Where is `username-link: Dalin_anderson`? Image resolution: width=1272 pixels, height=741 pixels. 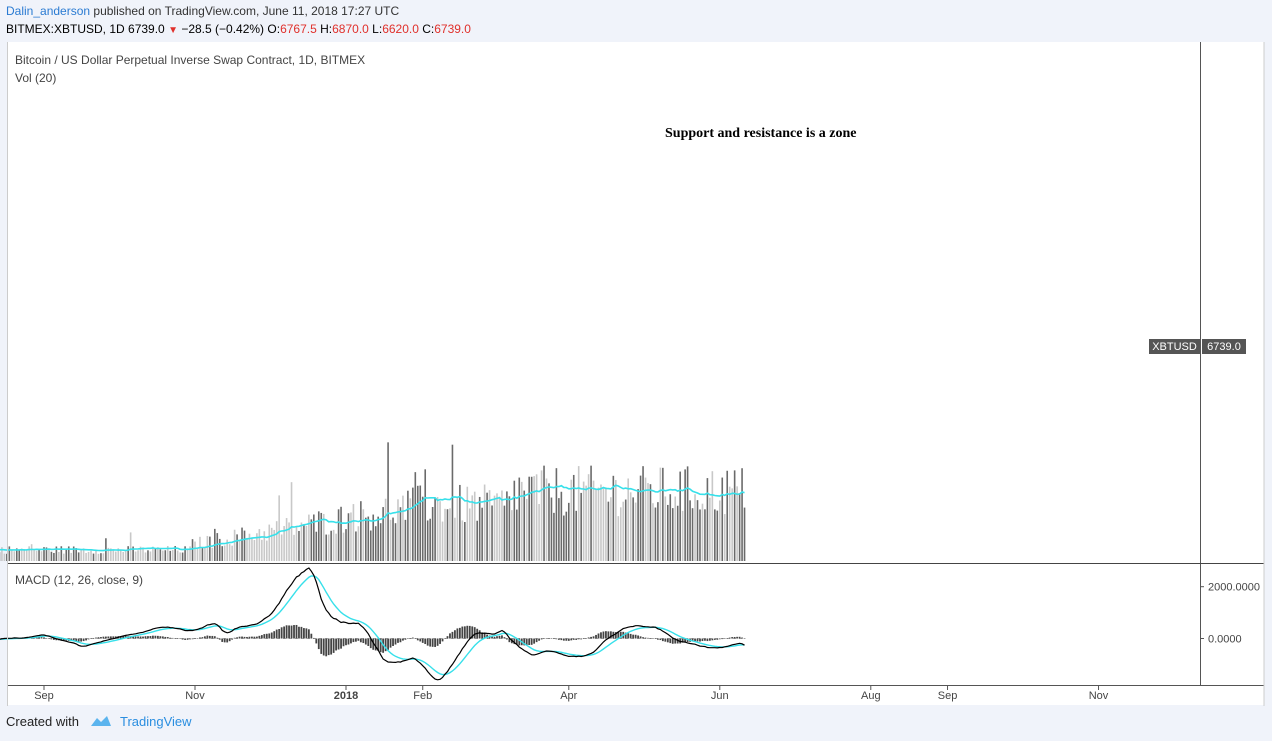
username-link: Dalin_anderson is located at coordinates (48, 11).